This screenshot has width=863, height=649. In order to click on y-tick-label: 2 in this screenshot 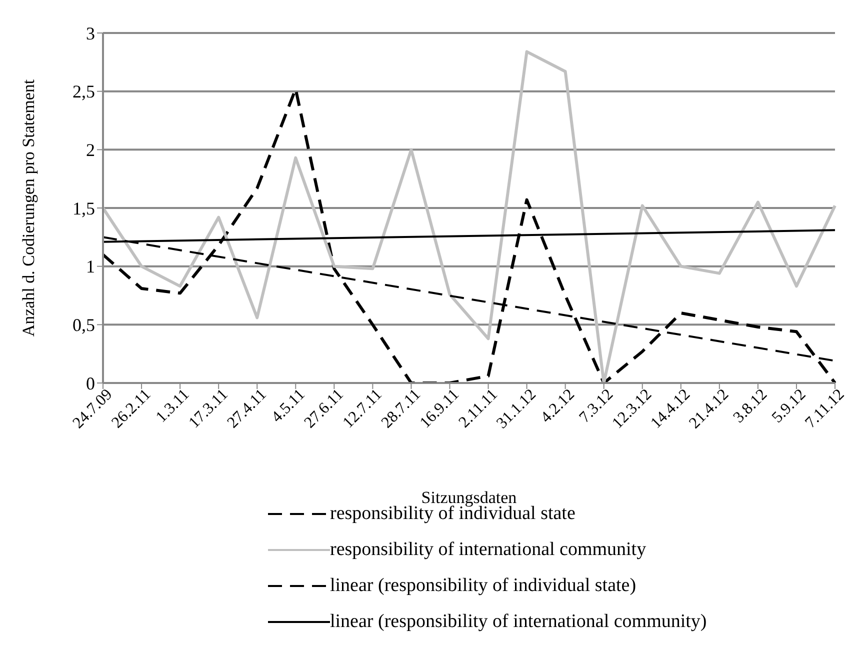, I will do `click(90, 150)`.